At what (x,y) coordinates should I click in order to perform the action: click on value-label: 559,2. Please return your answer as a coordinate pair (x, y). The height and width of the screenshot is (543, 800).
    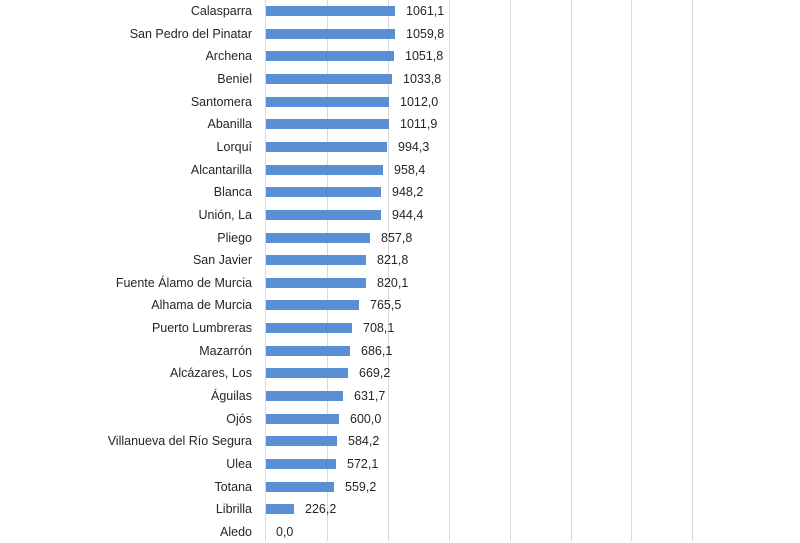
    Looking at the image, I should click on (361, 487).